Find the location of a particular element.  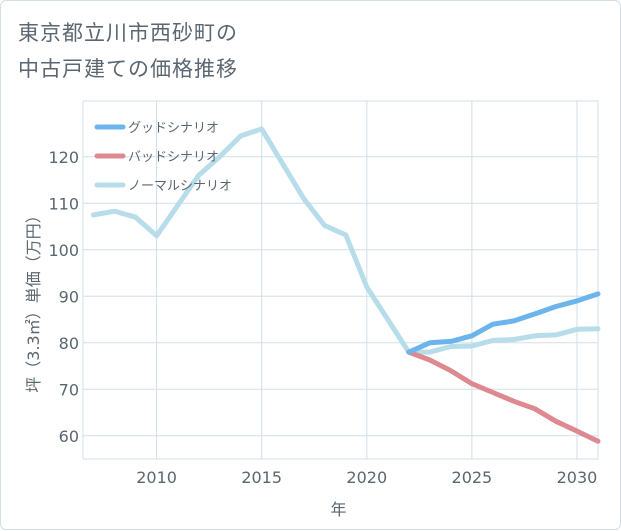

y-tick-label: 100 is located at coordinates (63, 250).